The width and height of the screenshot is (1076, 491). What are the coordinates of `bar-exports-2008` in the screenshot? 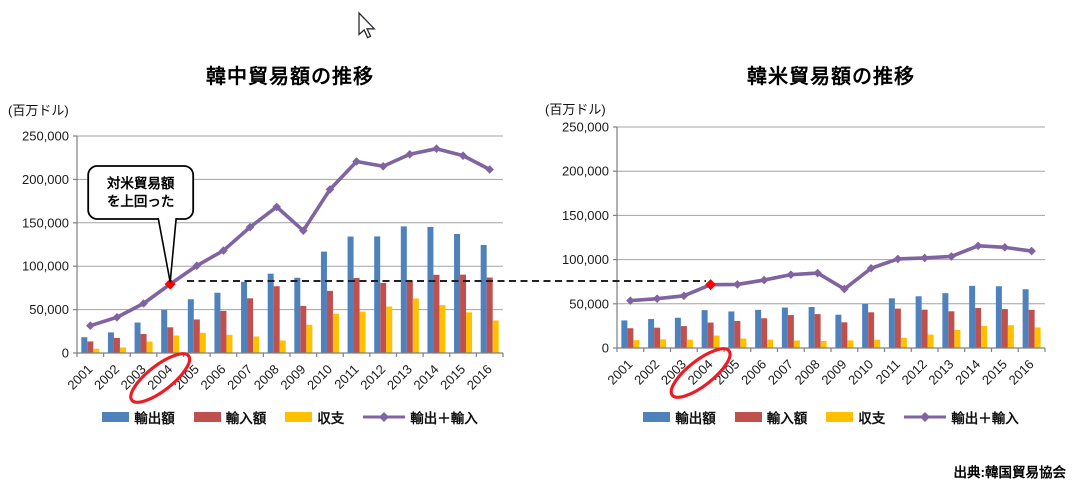 It's located at (270, 313).